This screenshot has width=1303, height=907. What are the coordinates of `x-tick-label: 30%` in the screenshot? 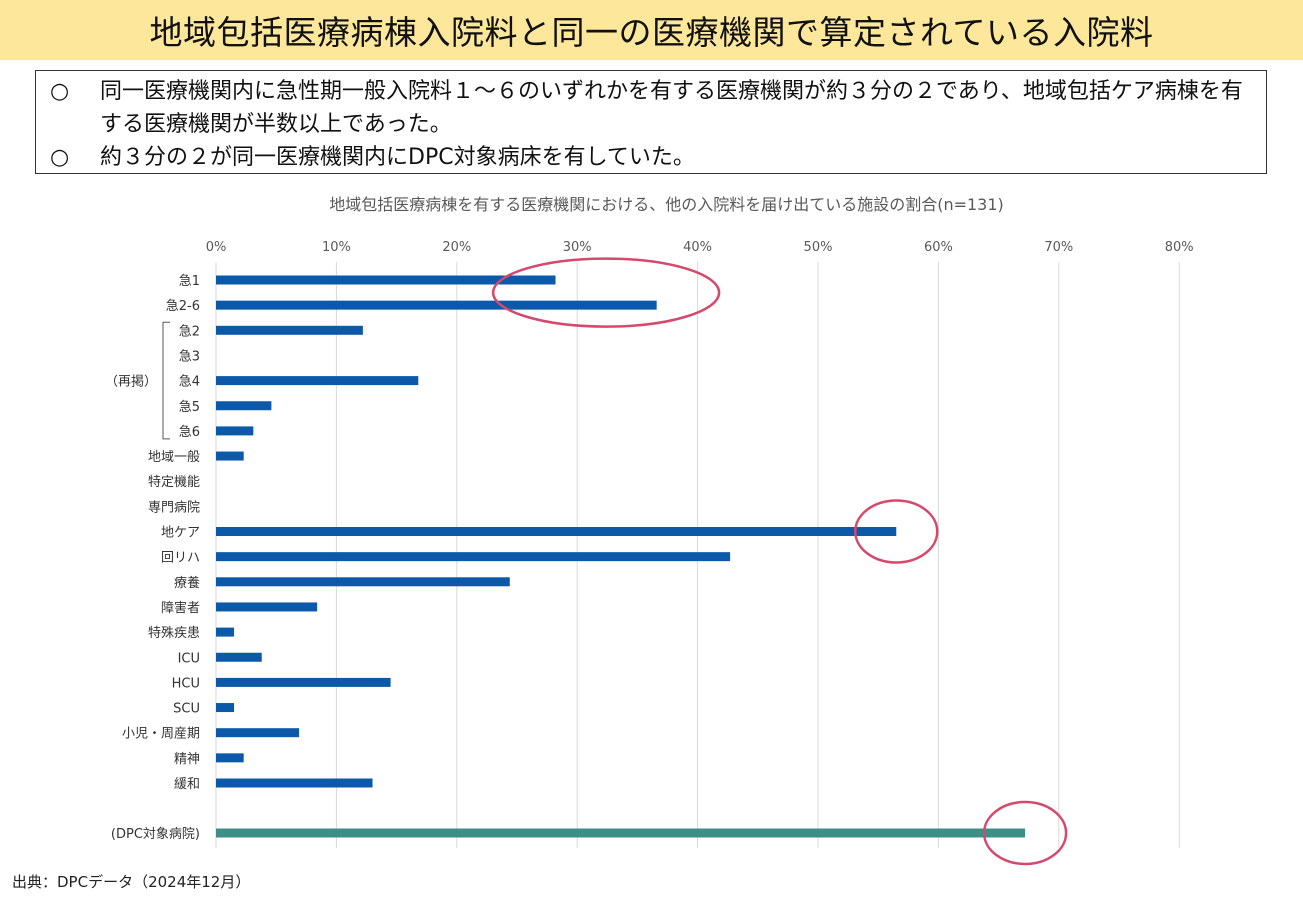 It's located at (577, 247).